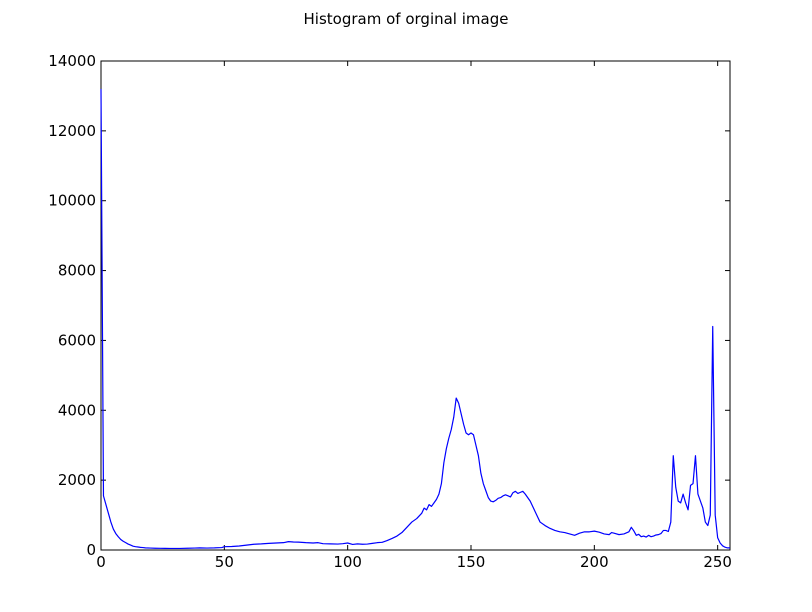  What do you see at coordinates (72, 131) in the screenshot?
I see `y-tick-label: 12000` at bounding box center [72, 131].